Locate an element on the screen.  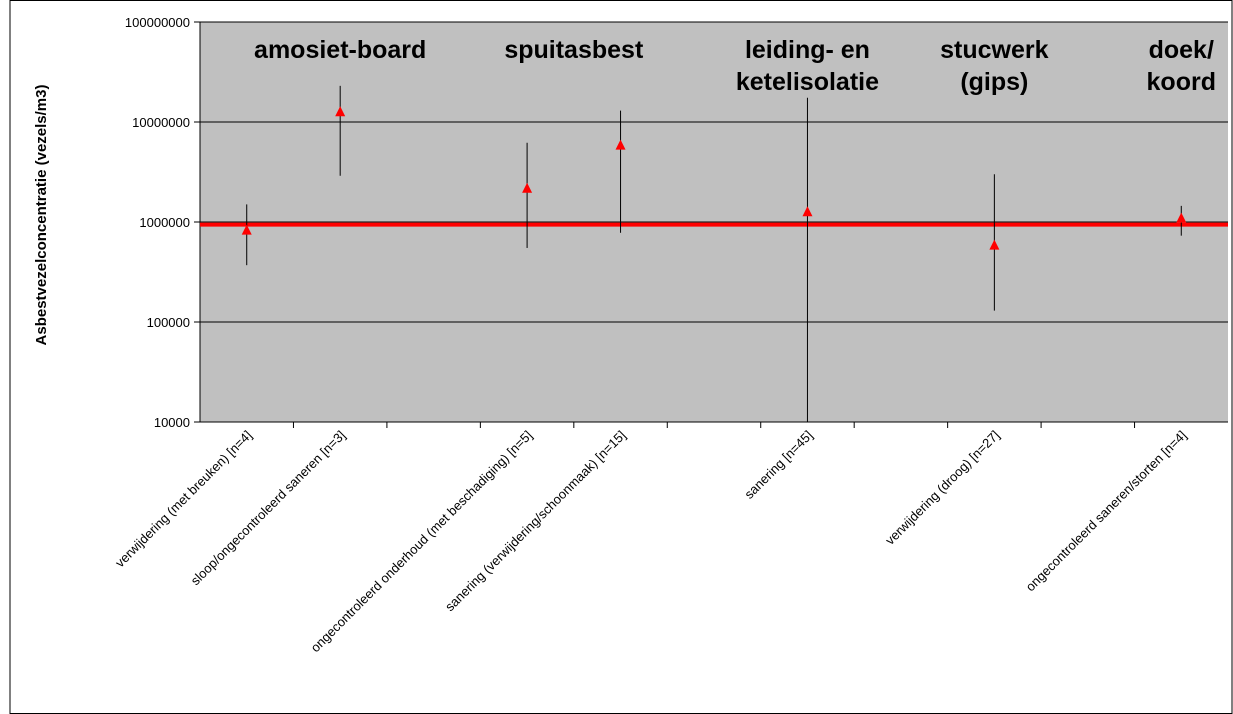
group-label: (gips) is located at coordinates (994, 82).